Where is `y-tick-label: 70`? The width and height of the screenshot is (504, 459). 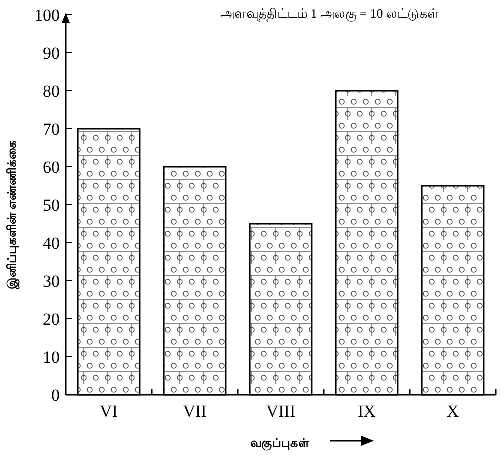 y-tick-label: 70 is located at coordinates (51, 129).